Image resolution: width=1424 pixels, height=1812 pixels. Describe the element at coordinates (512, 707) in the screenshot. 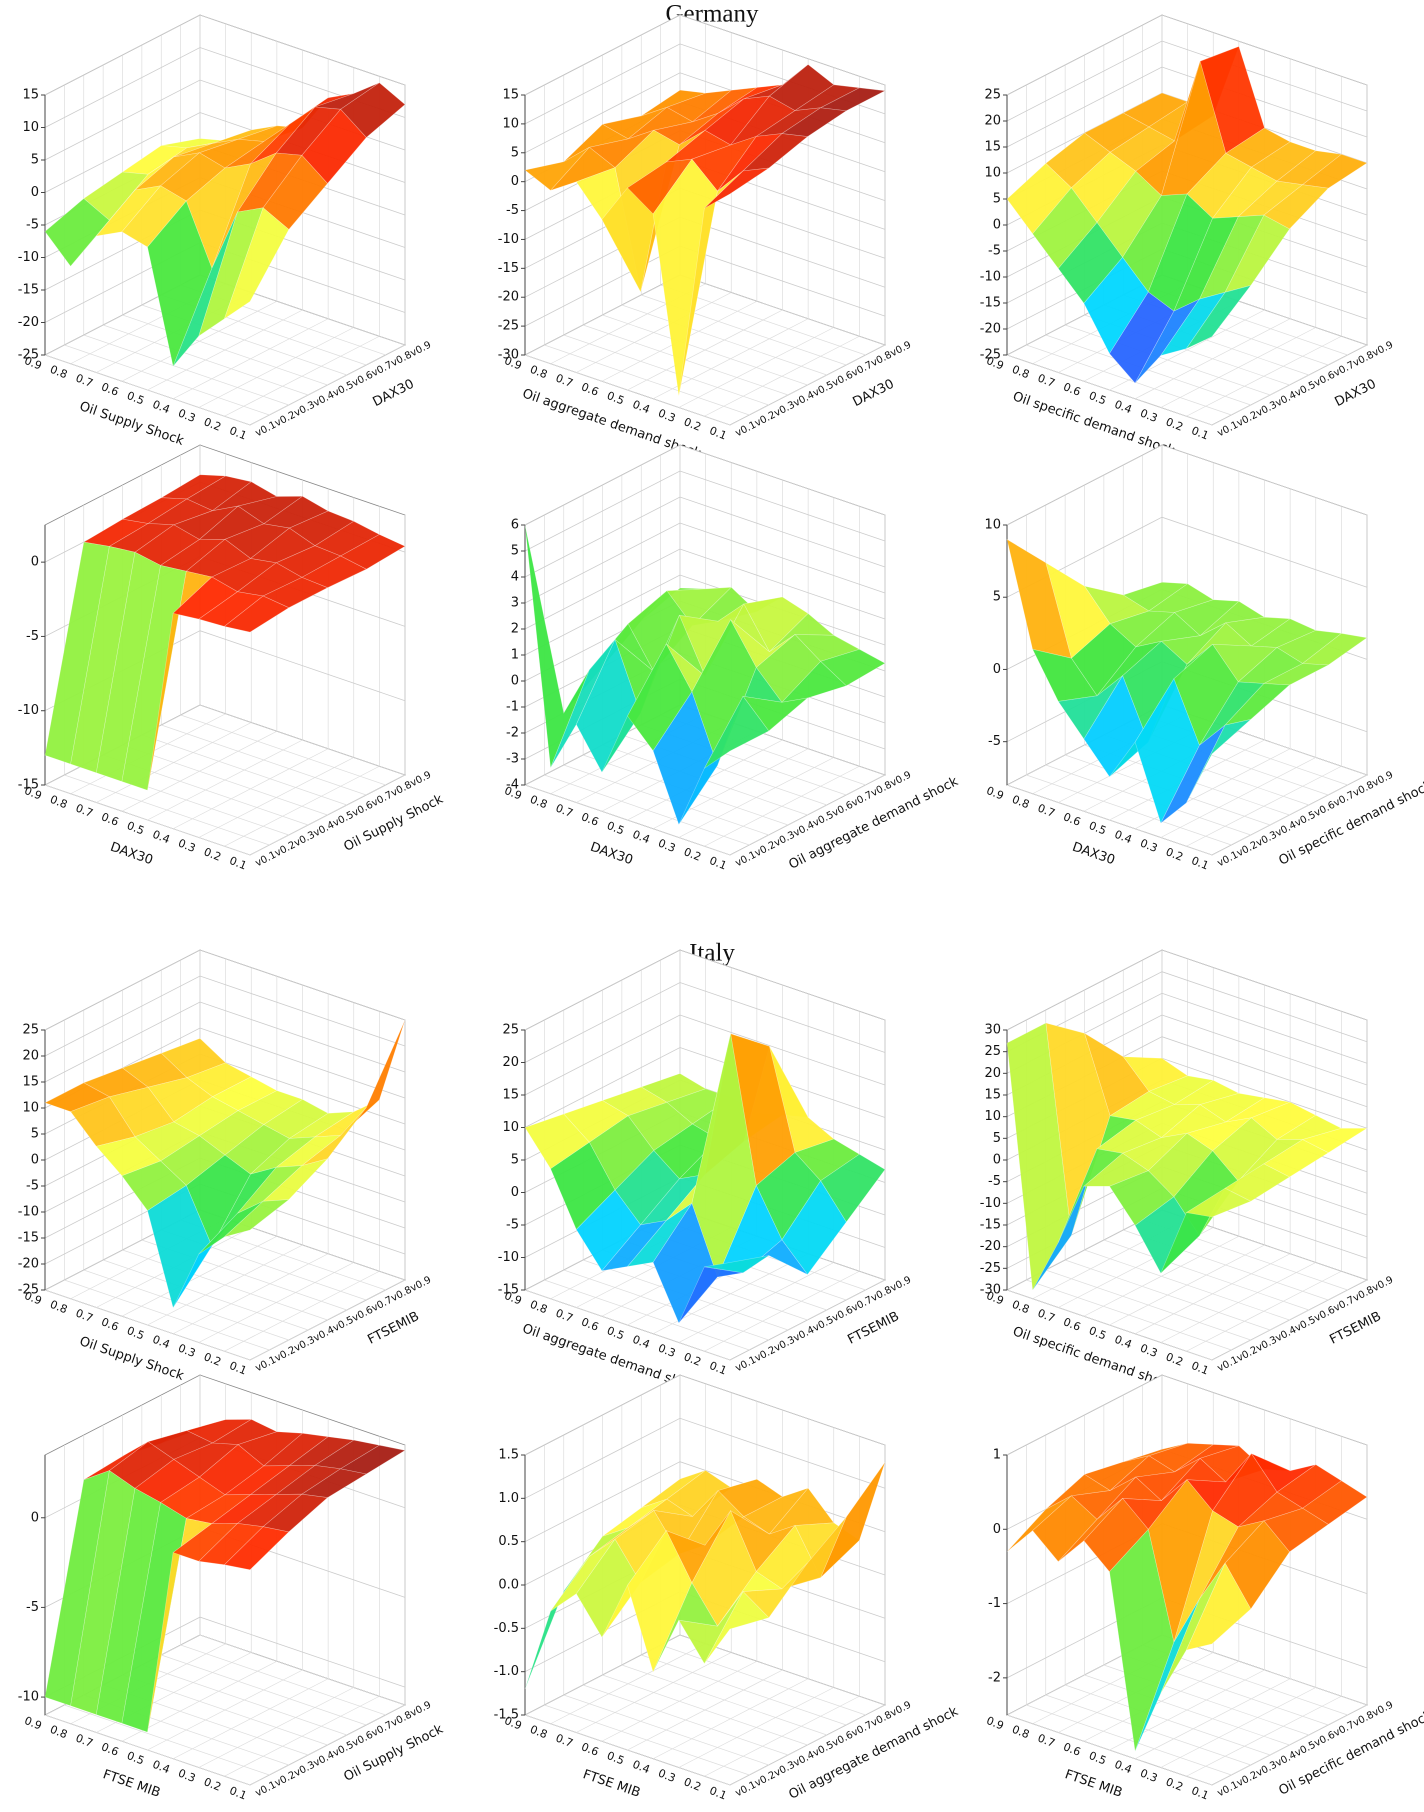

I see `z-tick-label: -1` at that location.